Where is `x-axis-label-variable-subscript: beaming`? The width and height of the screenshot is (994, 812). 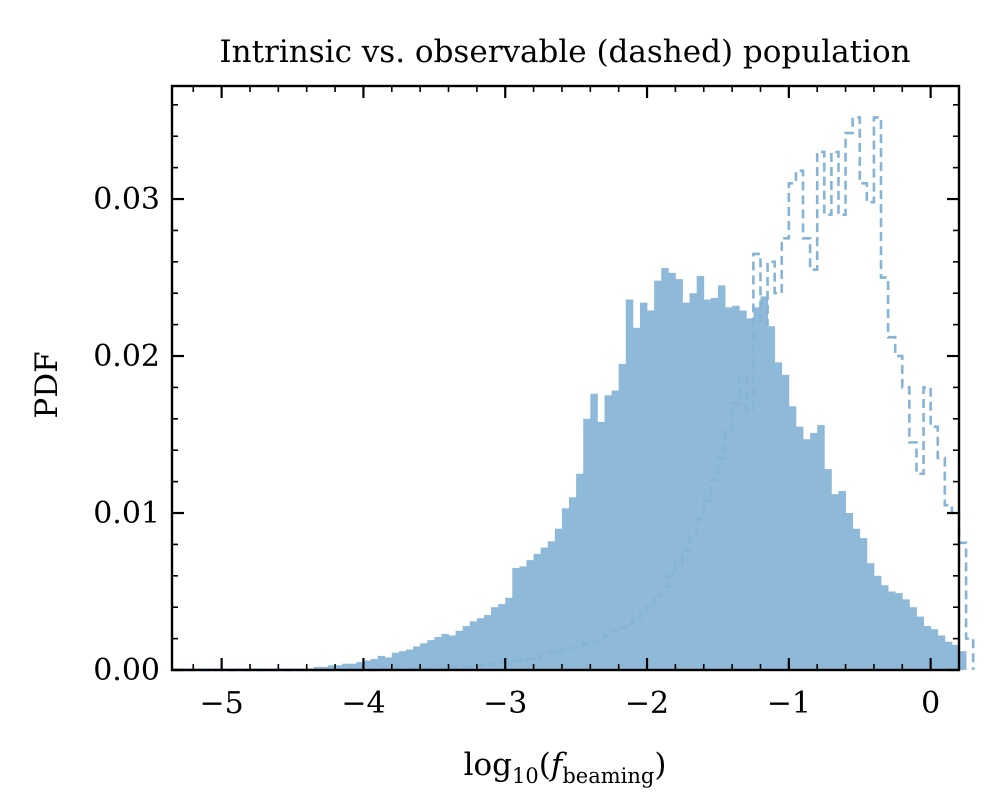 x-axis-label-variable-subscript: beaming is located at coordinates (608, 776).